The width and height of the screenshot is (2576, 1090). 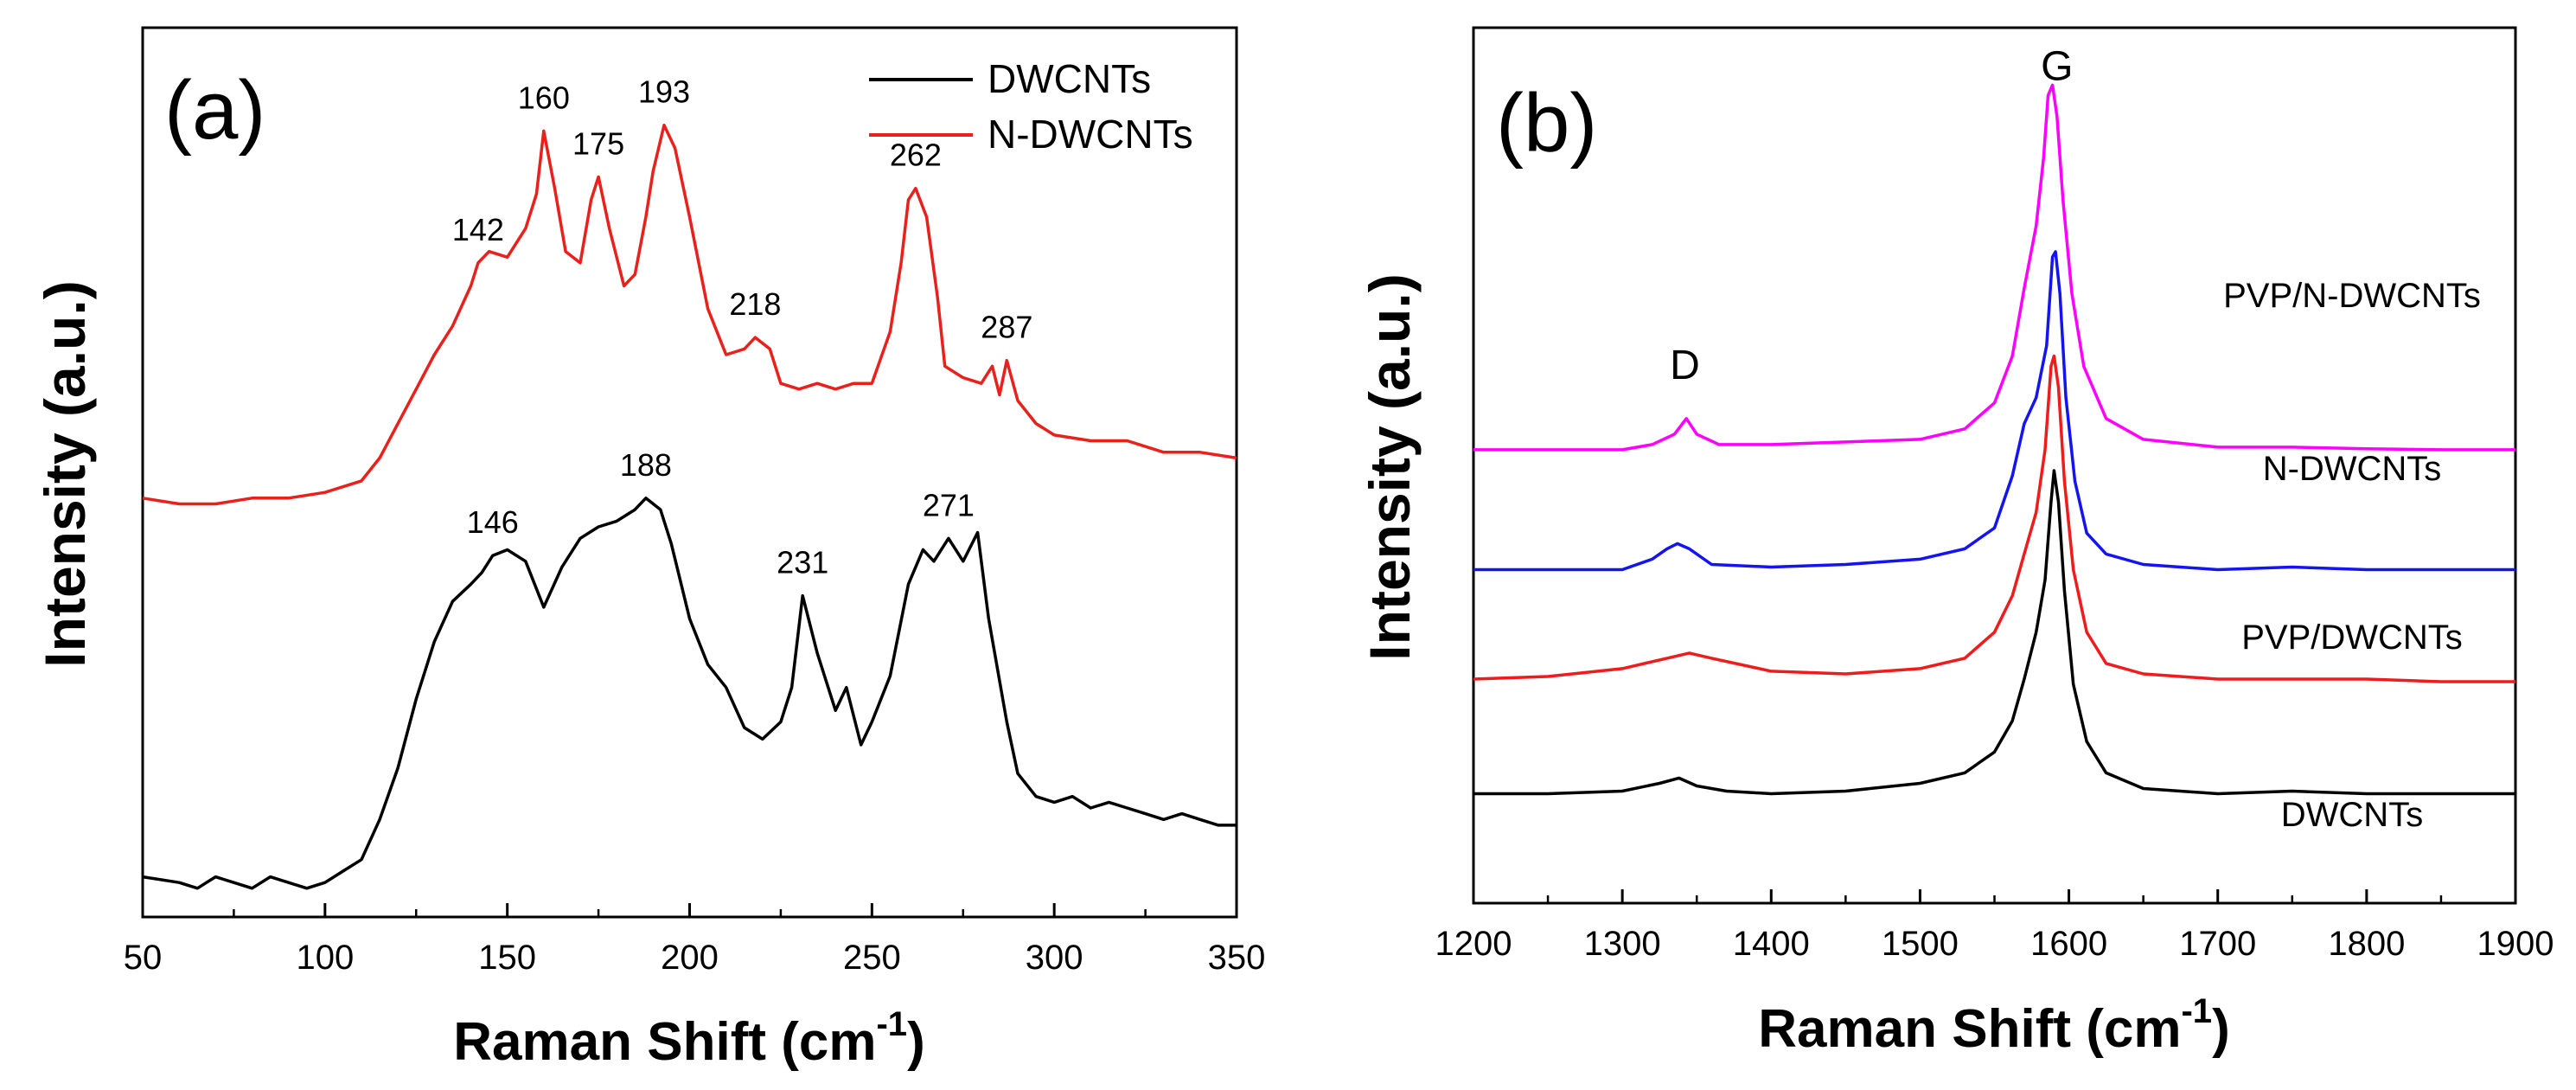 I want to click on x-tick-label: 1300, so click(x=1623, y=944).